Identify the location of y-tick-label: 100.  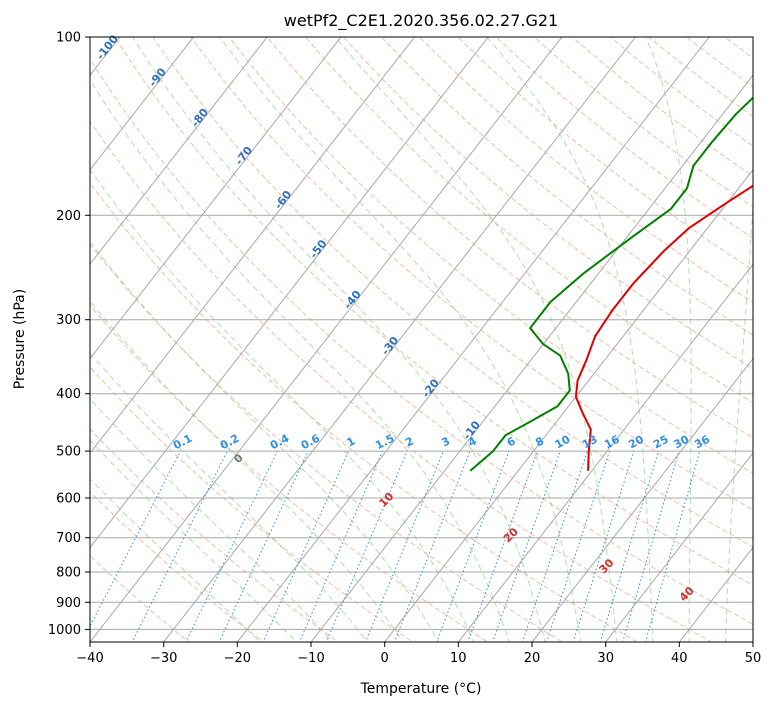
(68, 38).